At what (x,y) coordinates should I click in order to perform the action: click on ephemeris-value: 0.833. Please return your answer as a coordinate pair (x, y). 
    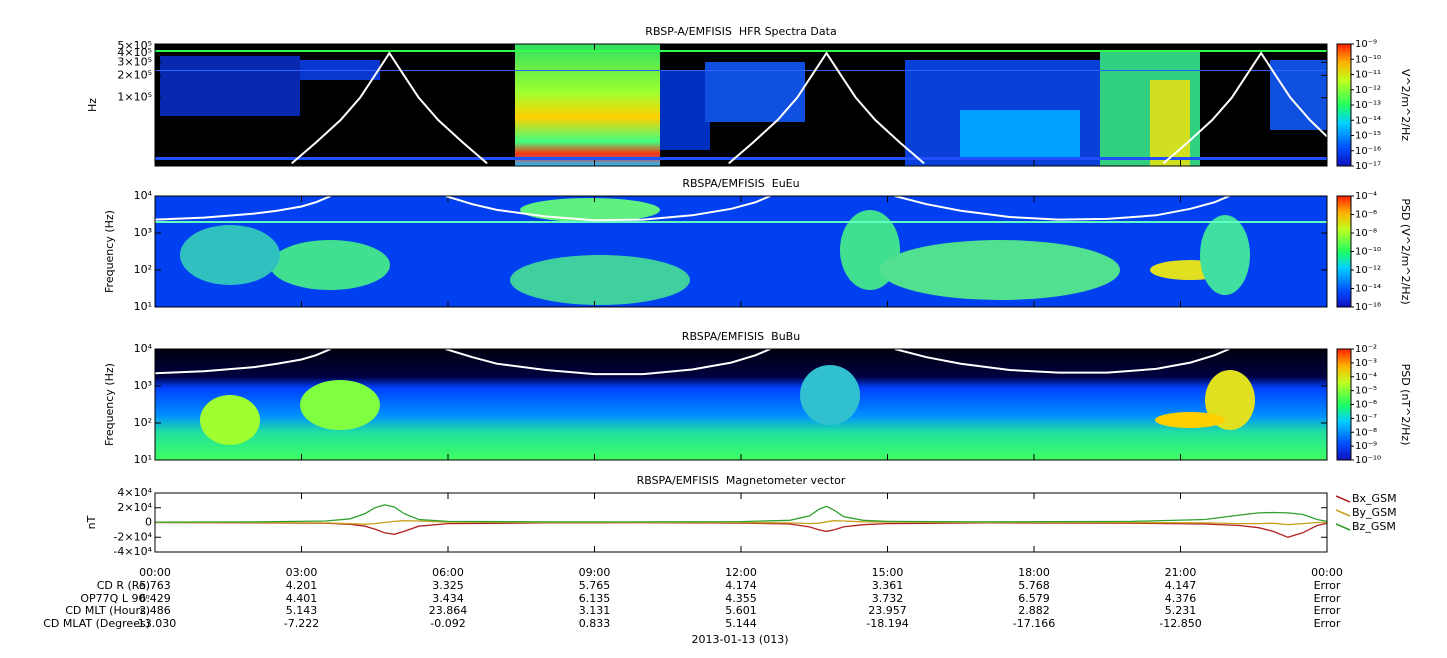
    Looking at the image, I should click on (595, 623).